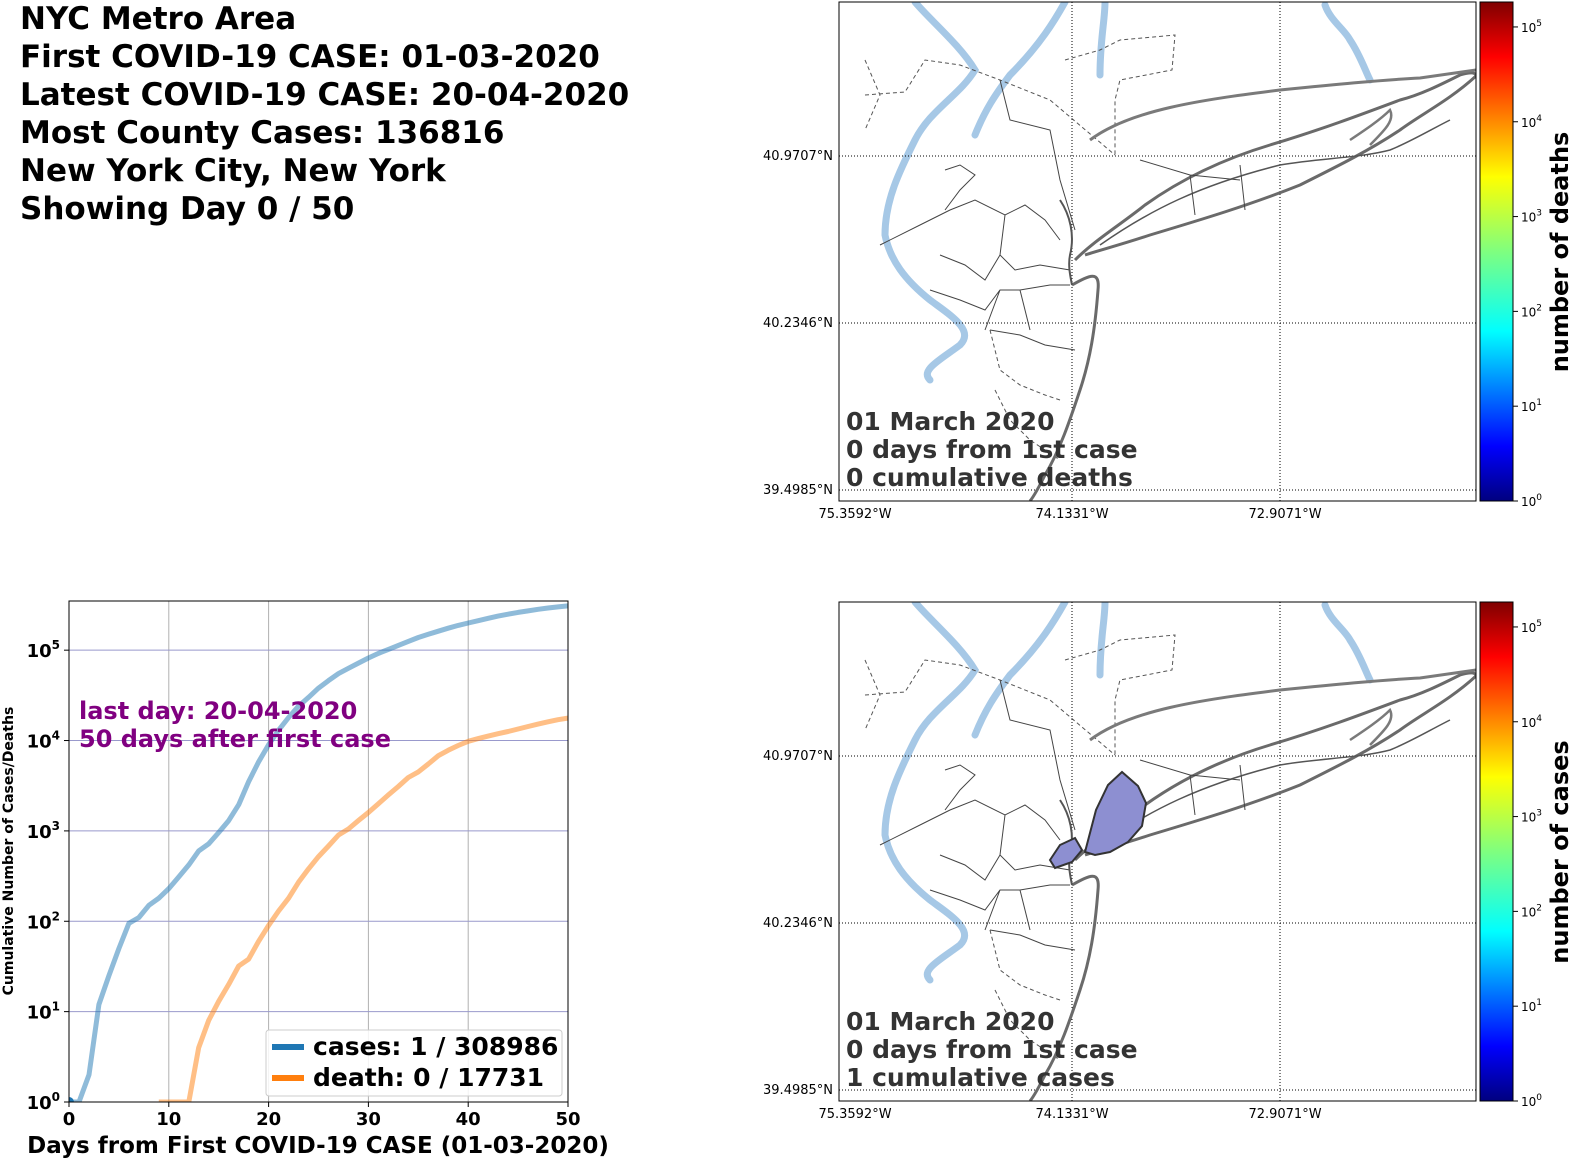 The image size is (1582, 1168). What do you see at coordinates (43, 1012) in the screenshot?
I see `chart-y-tick-label: 10¹` at bounding box center [43, 1012].